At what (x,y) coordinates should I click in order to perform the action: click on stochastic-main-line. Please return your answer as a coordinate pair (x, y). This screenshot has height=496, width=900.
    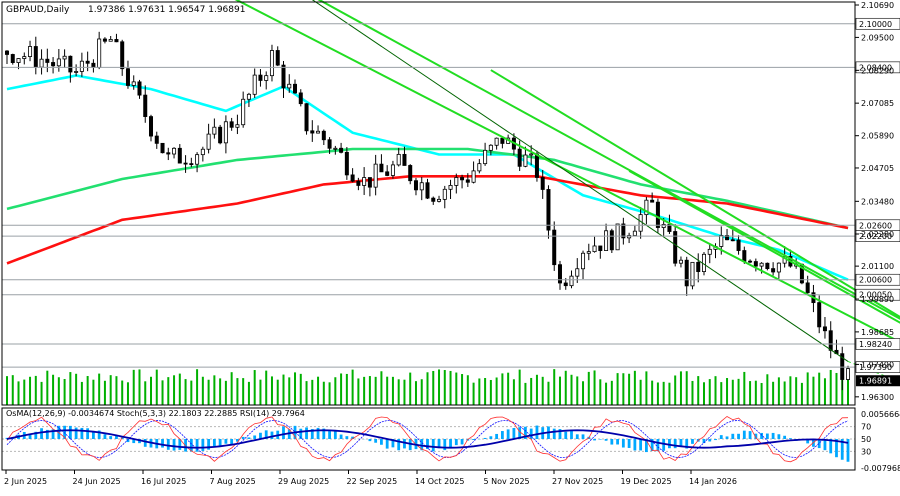
    Looking at the image, I should click on (427, 439).